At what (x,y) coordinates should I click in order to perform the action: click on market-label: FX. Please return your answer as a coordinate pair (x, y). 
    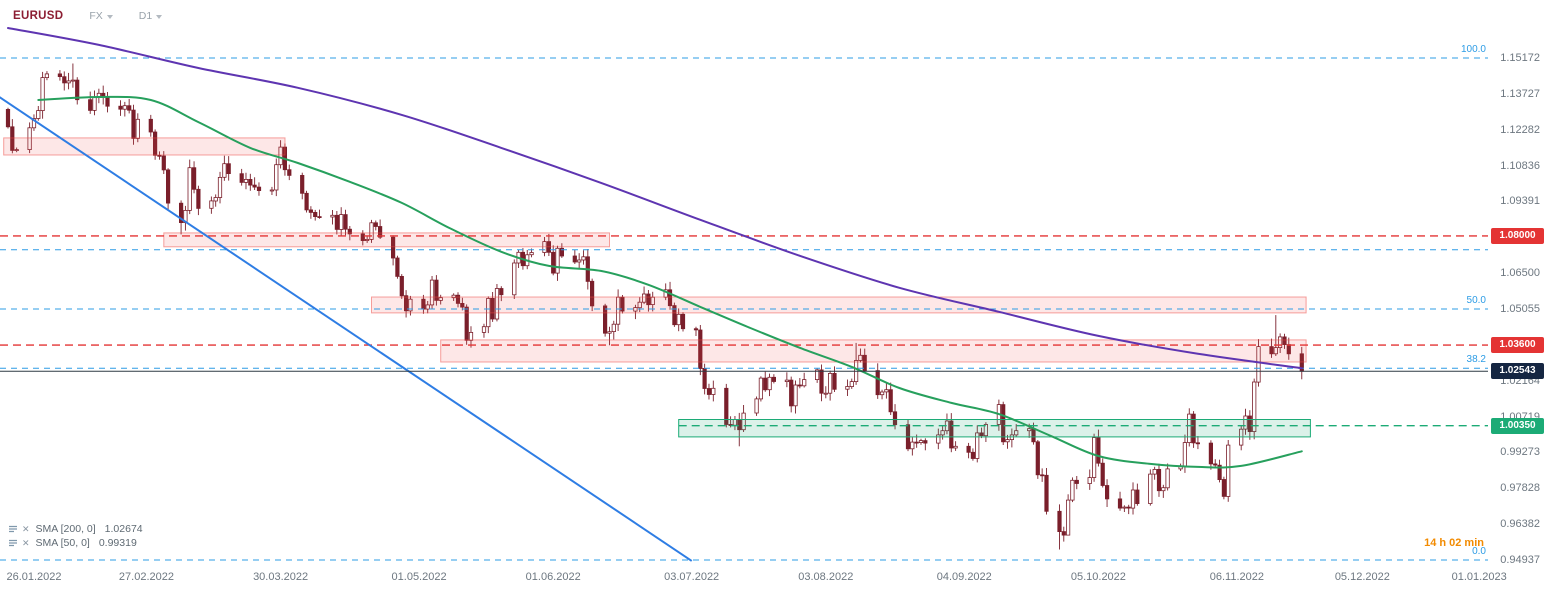
    Looking at the image, I should click on (96, 16).